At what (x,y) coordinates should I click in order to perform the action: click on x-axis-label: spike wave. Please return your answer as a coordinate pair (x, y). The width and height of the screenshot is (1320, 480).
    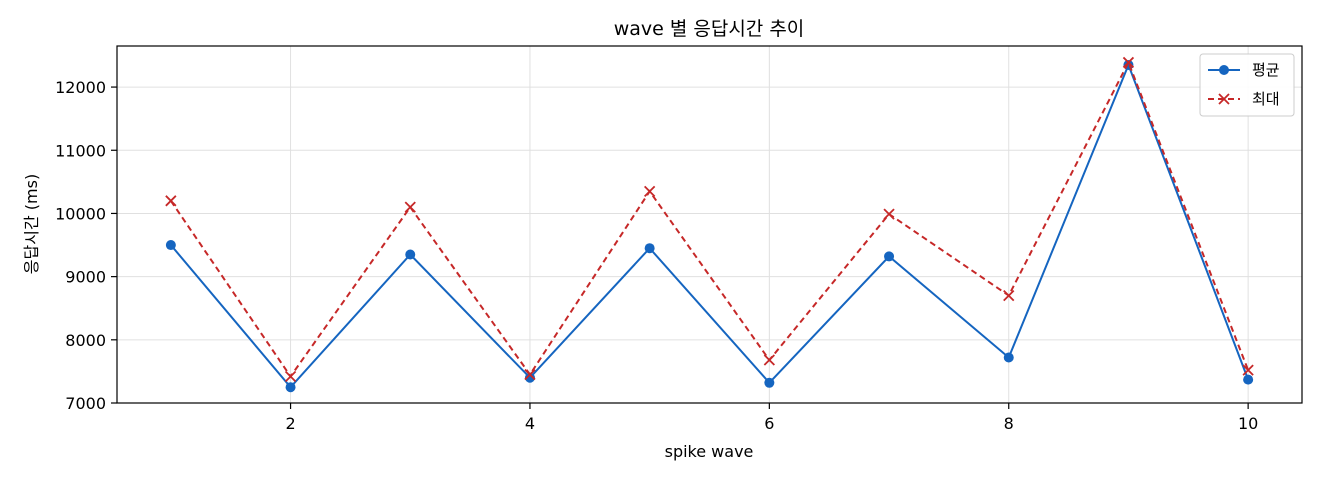
    Looking at the image, I should click on (709, 451).